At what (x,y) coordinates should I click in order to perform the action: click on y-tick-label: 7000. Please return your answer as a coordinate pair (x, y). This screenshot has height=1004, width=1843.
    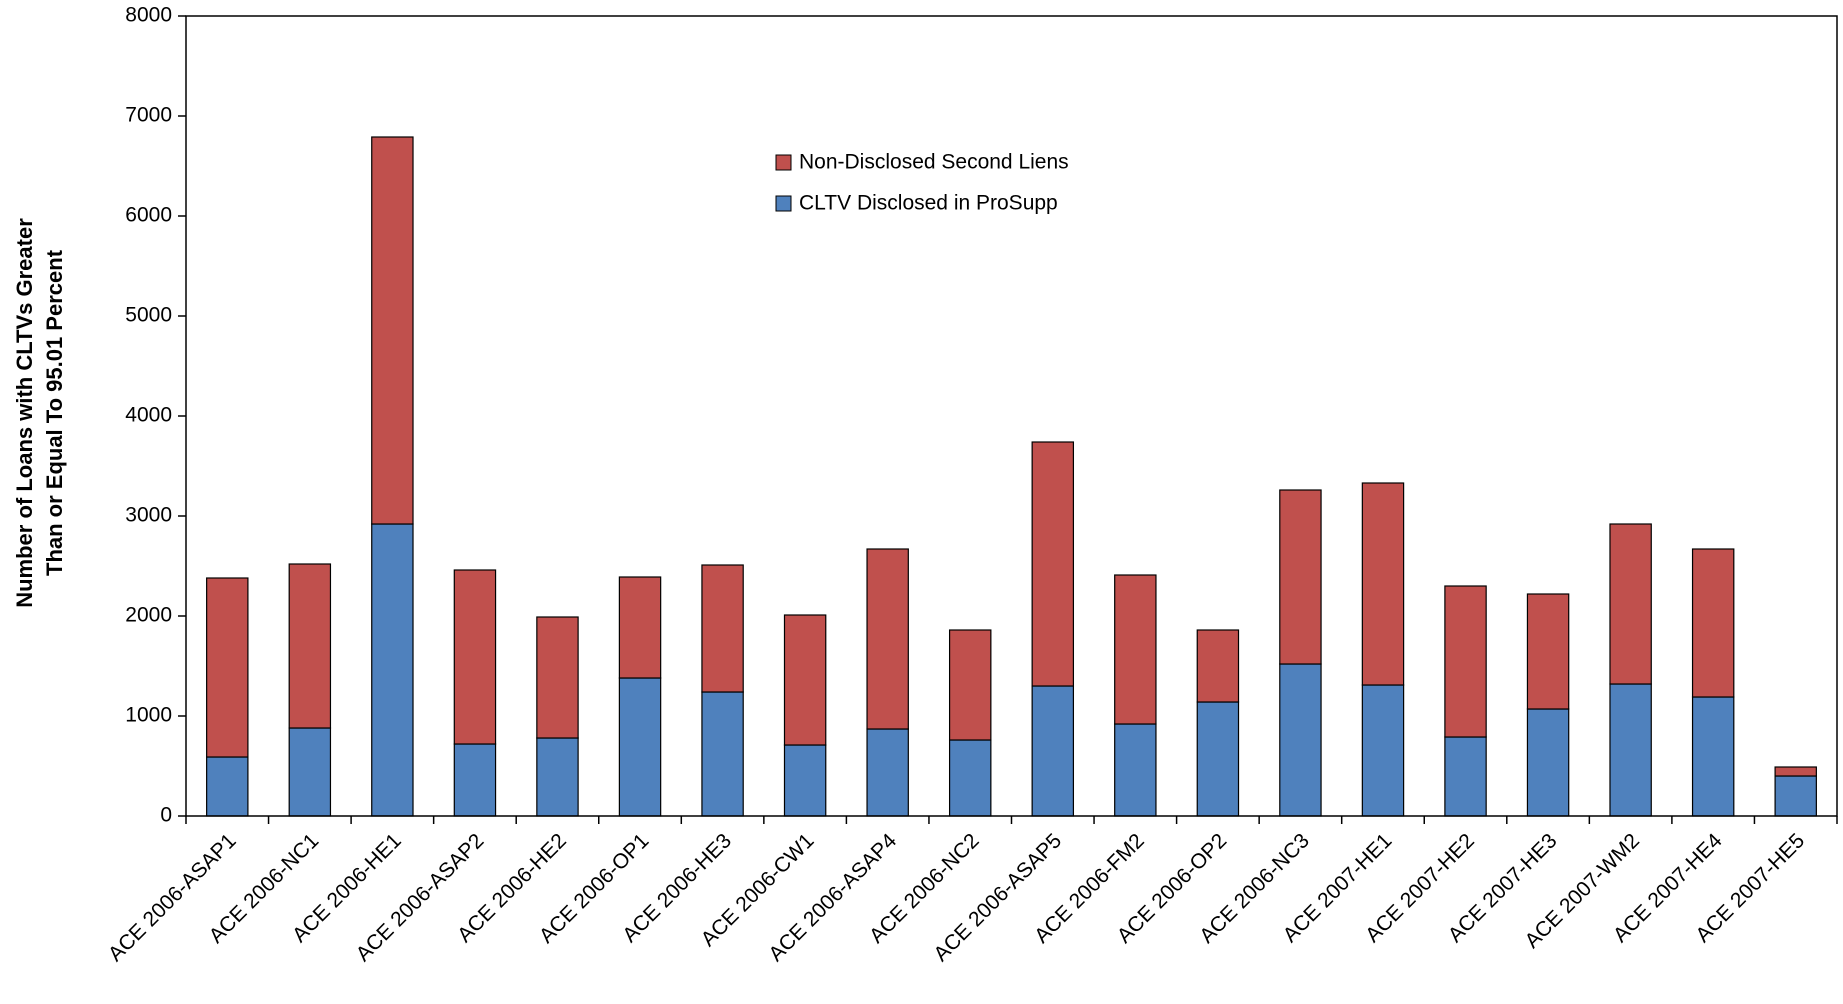
    Looking at the image, I should click on (148, 115).